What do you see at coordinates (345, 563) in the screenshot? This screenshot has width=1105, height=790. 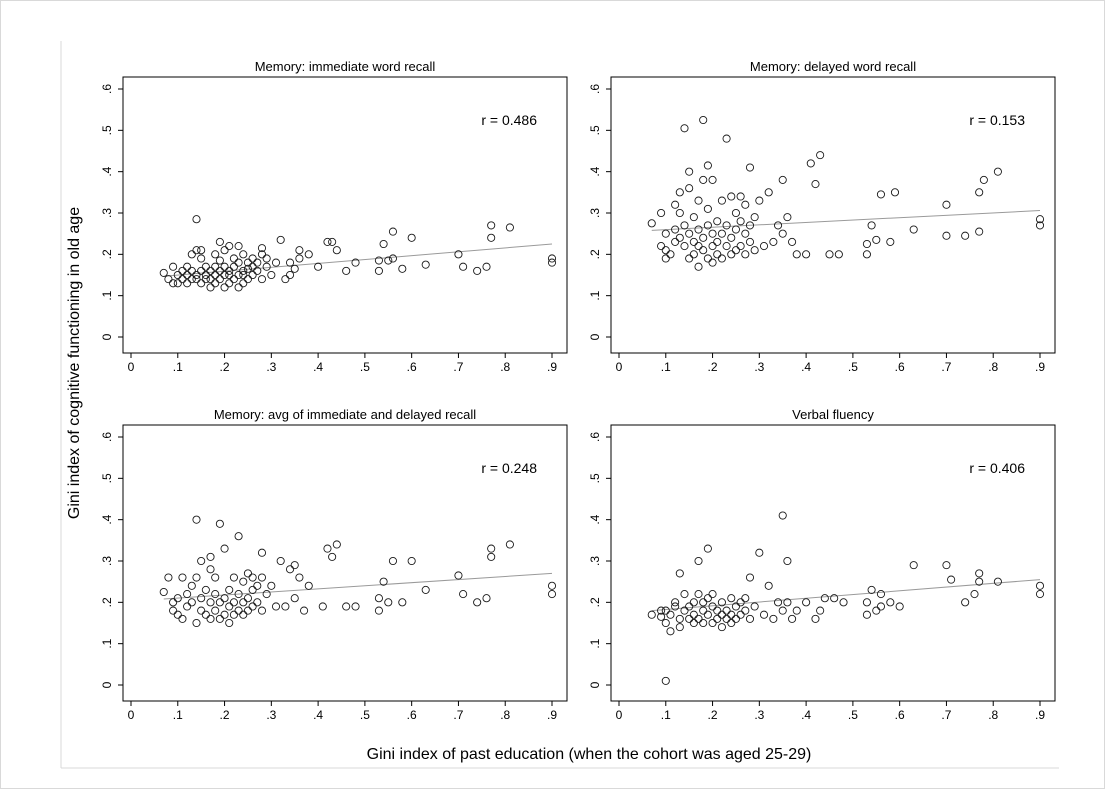 I see `plot-frame` at bounding box center [345, 563].